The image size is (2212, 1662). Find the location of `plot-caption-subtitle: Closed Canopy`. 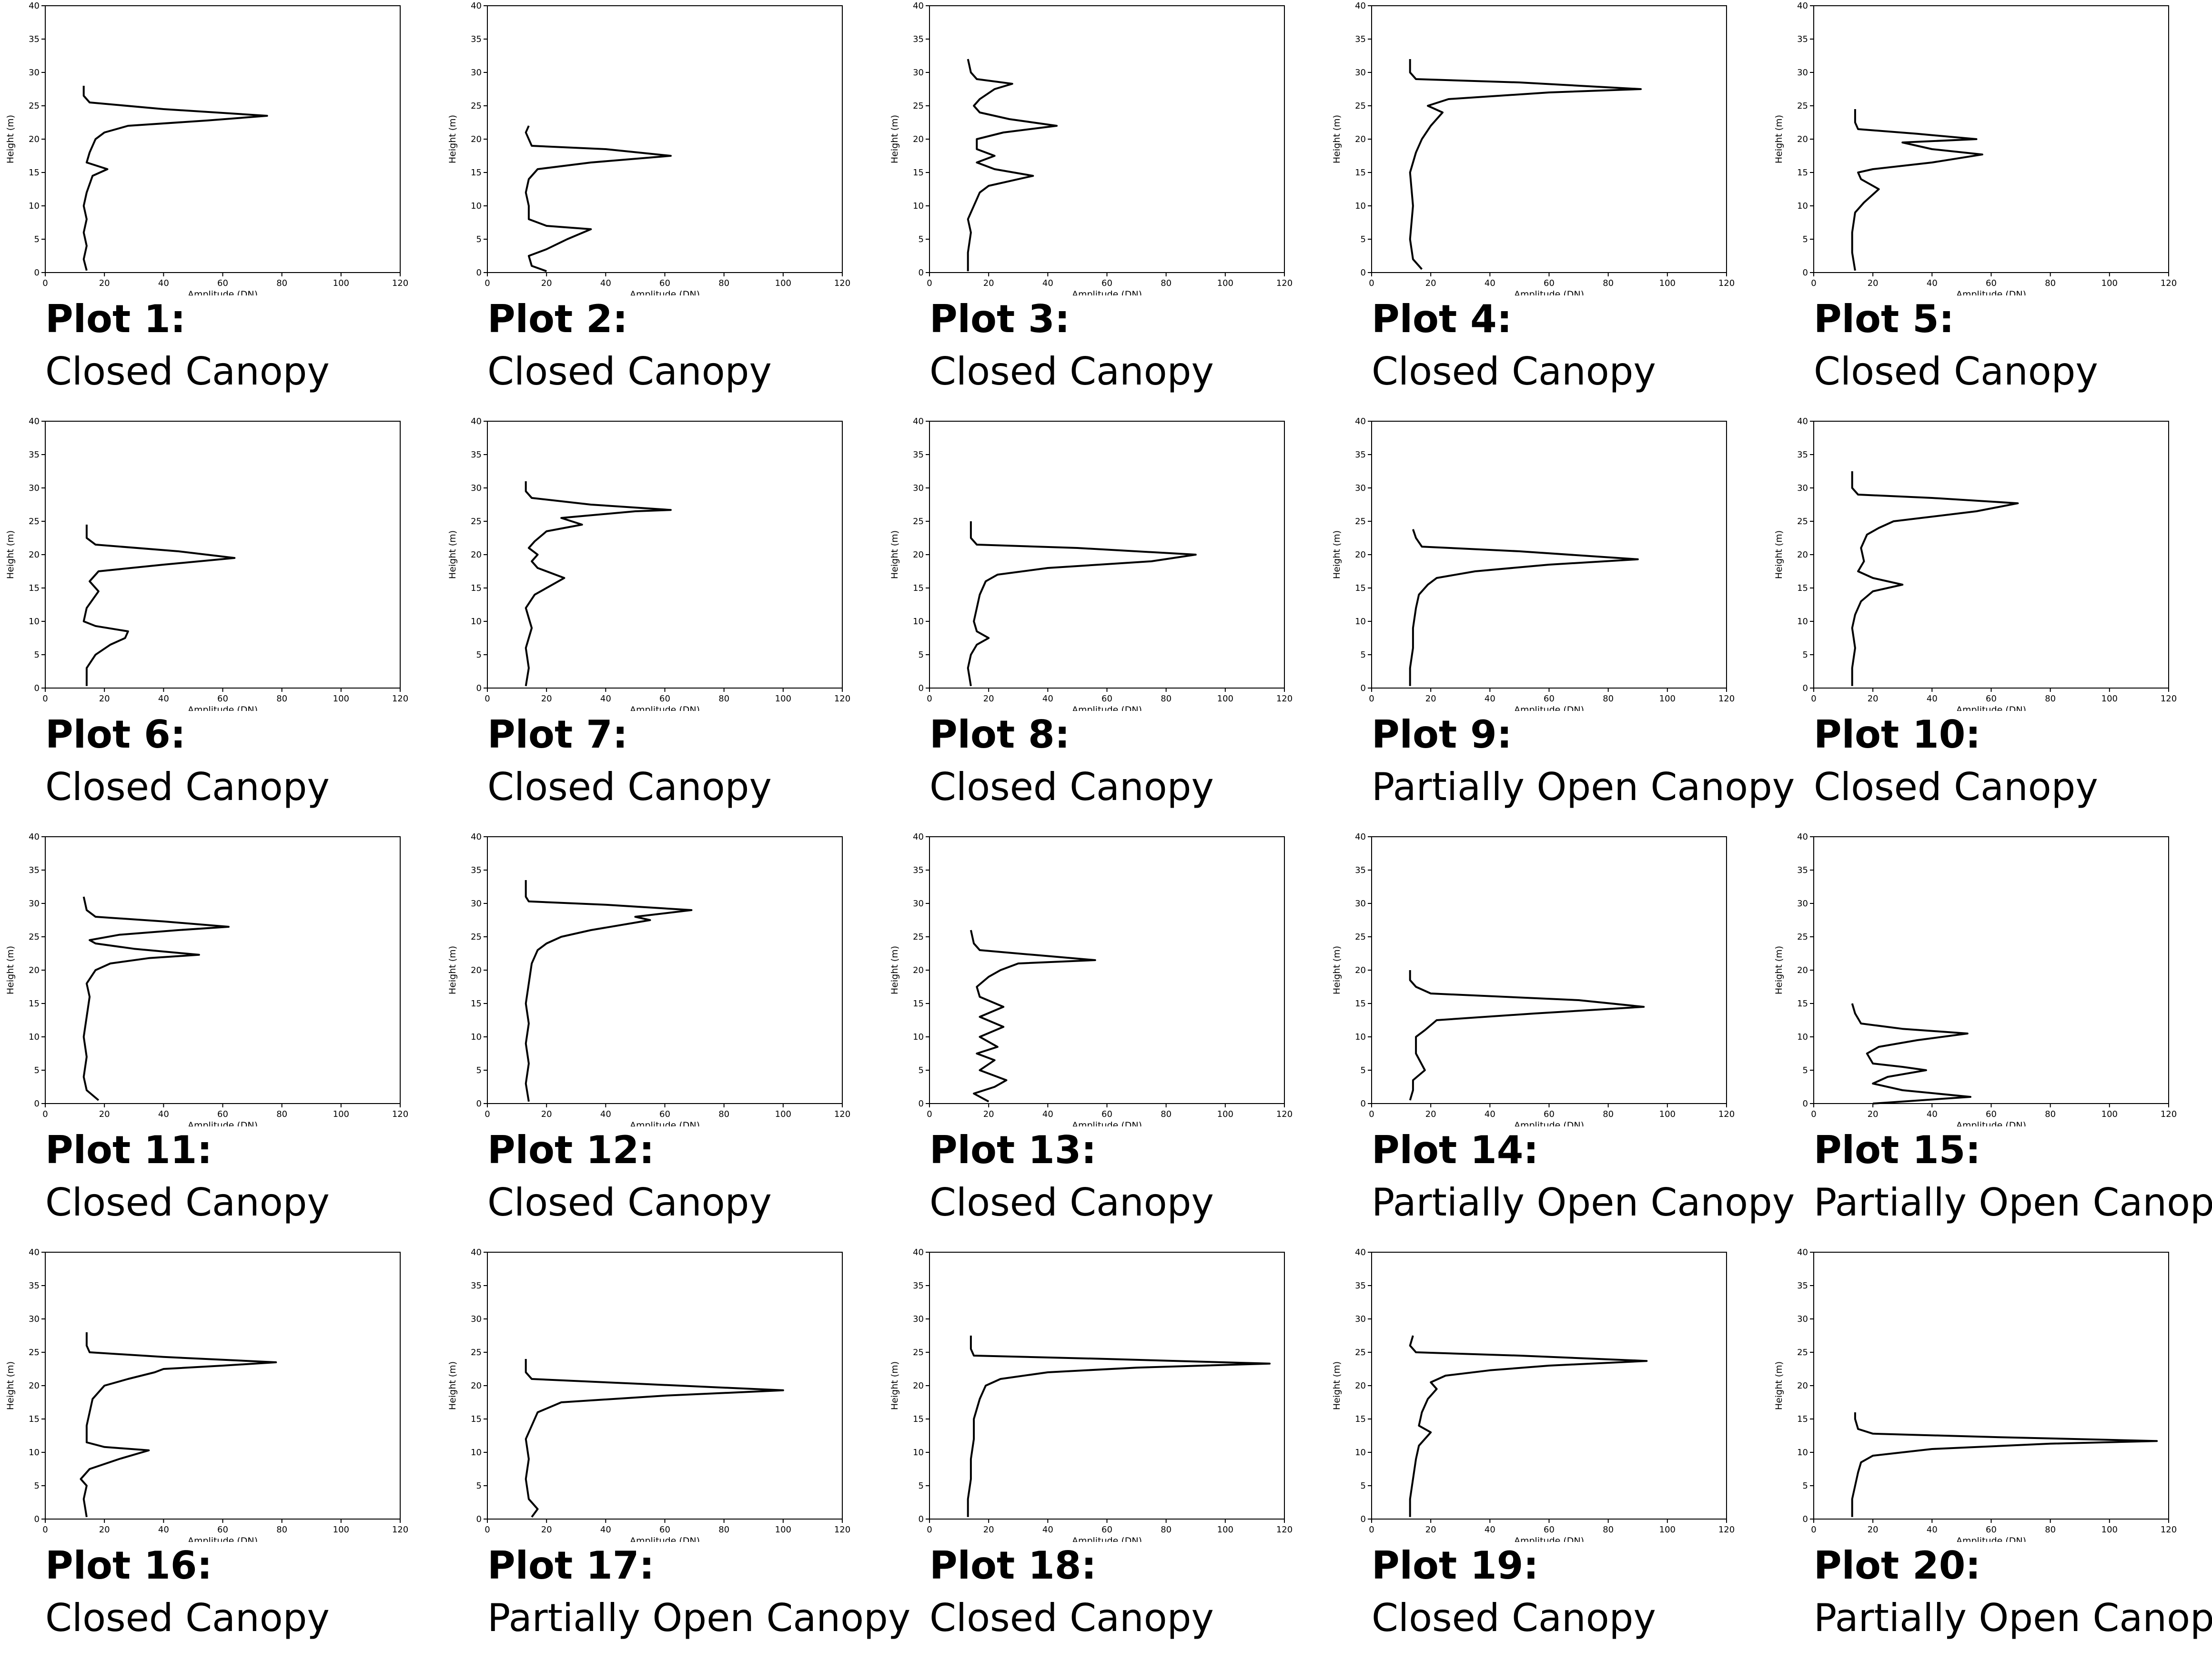

plot-caption-subtitle: Closed Canopy is located at coordinates (1071, 371).